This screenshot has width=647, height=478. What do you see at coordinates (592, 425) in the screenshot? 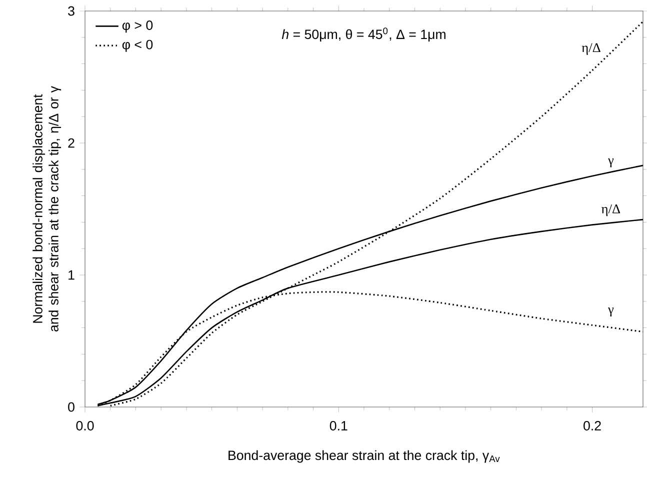
I see `x-tick-label: 0.2` at bounding box center [592, 425].